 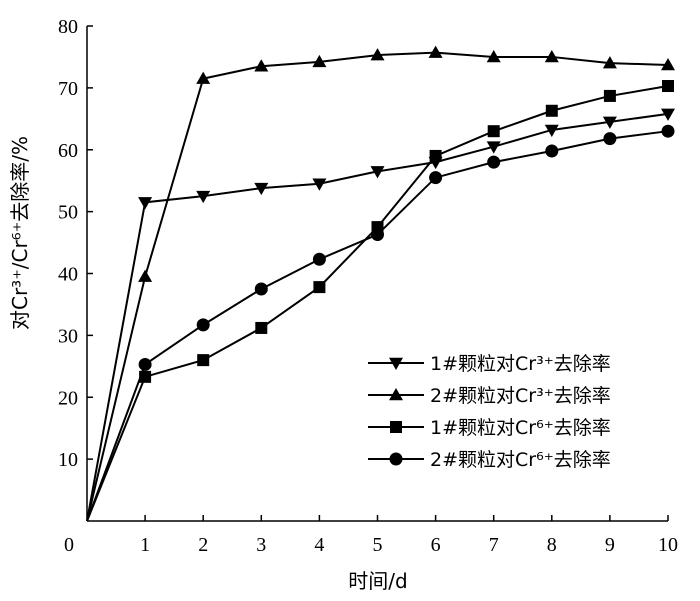 What do you see at coordinates (520, 396) in the screenshot?
I see `legend-label: 2#颗粒对Cr³⁺去除率` at bounding box center [520, 396].